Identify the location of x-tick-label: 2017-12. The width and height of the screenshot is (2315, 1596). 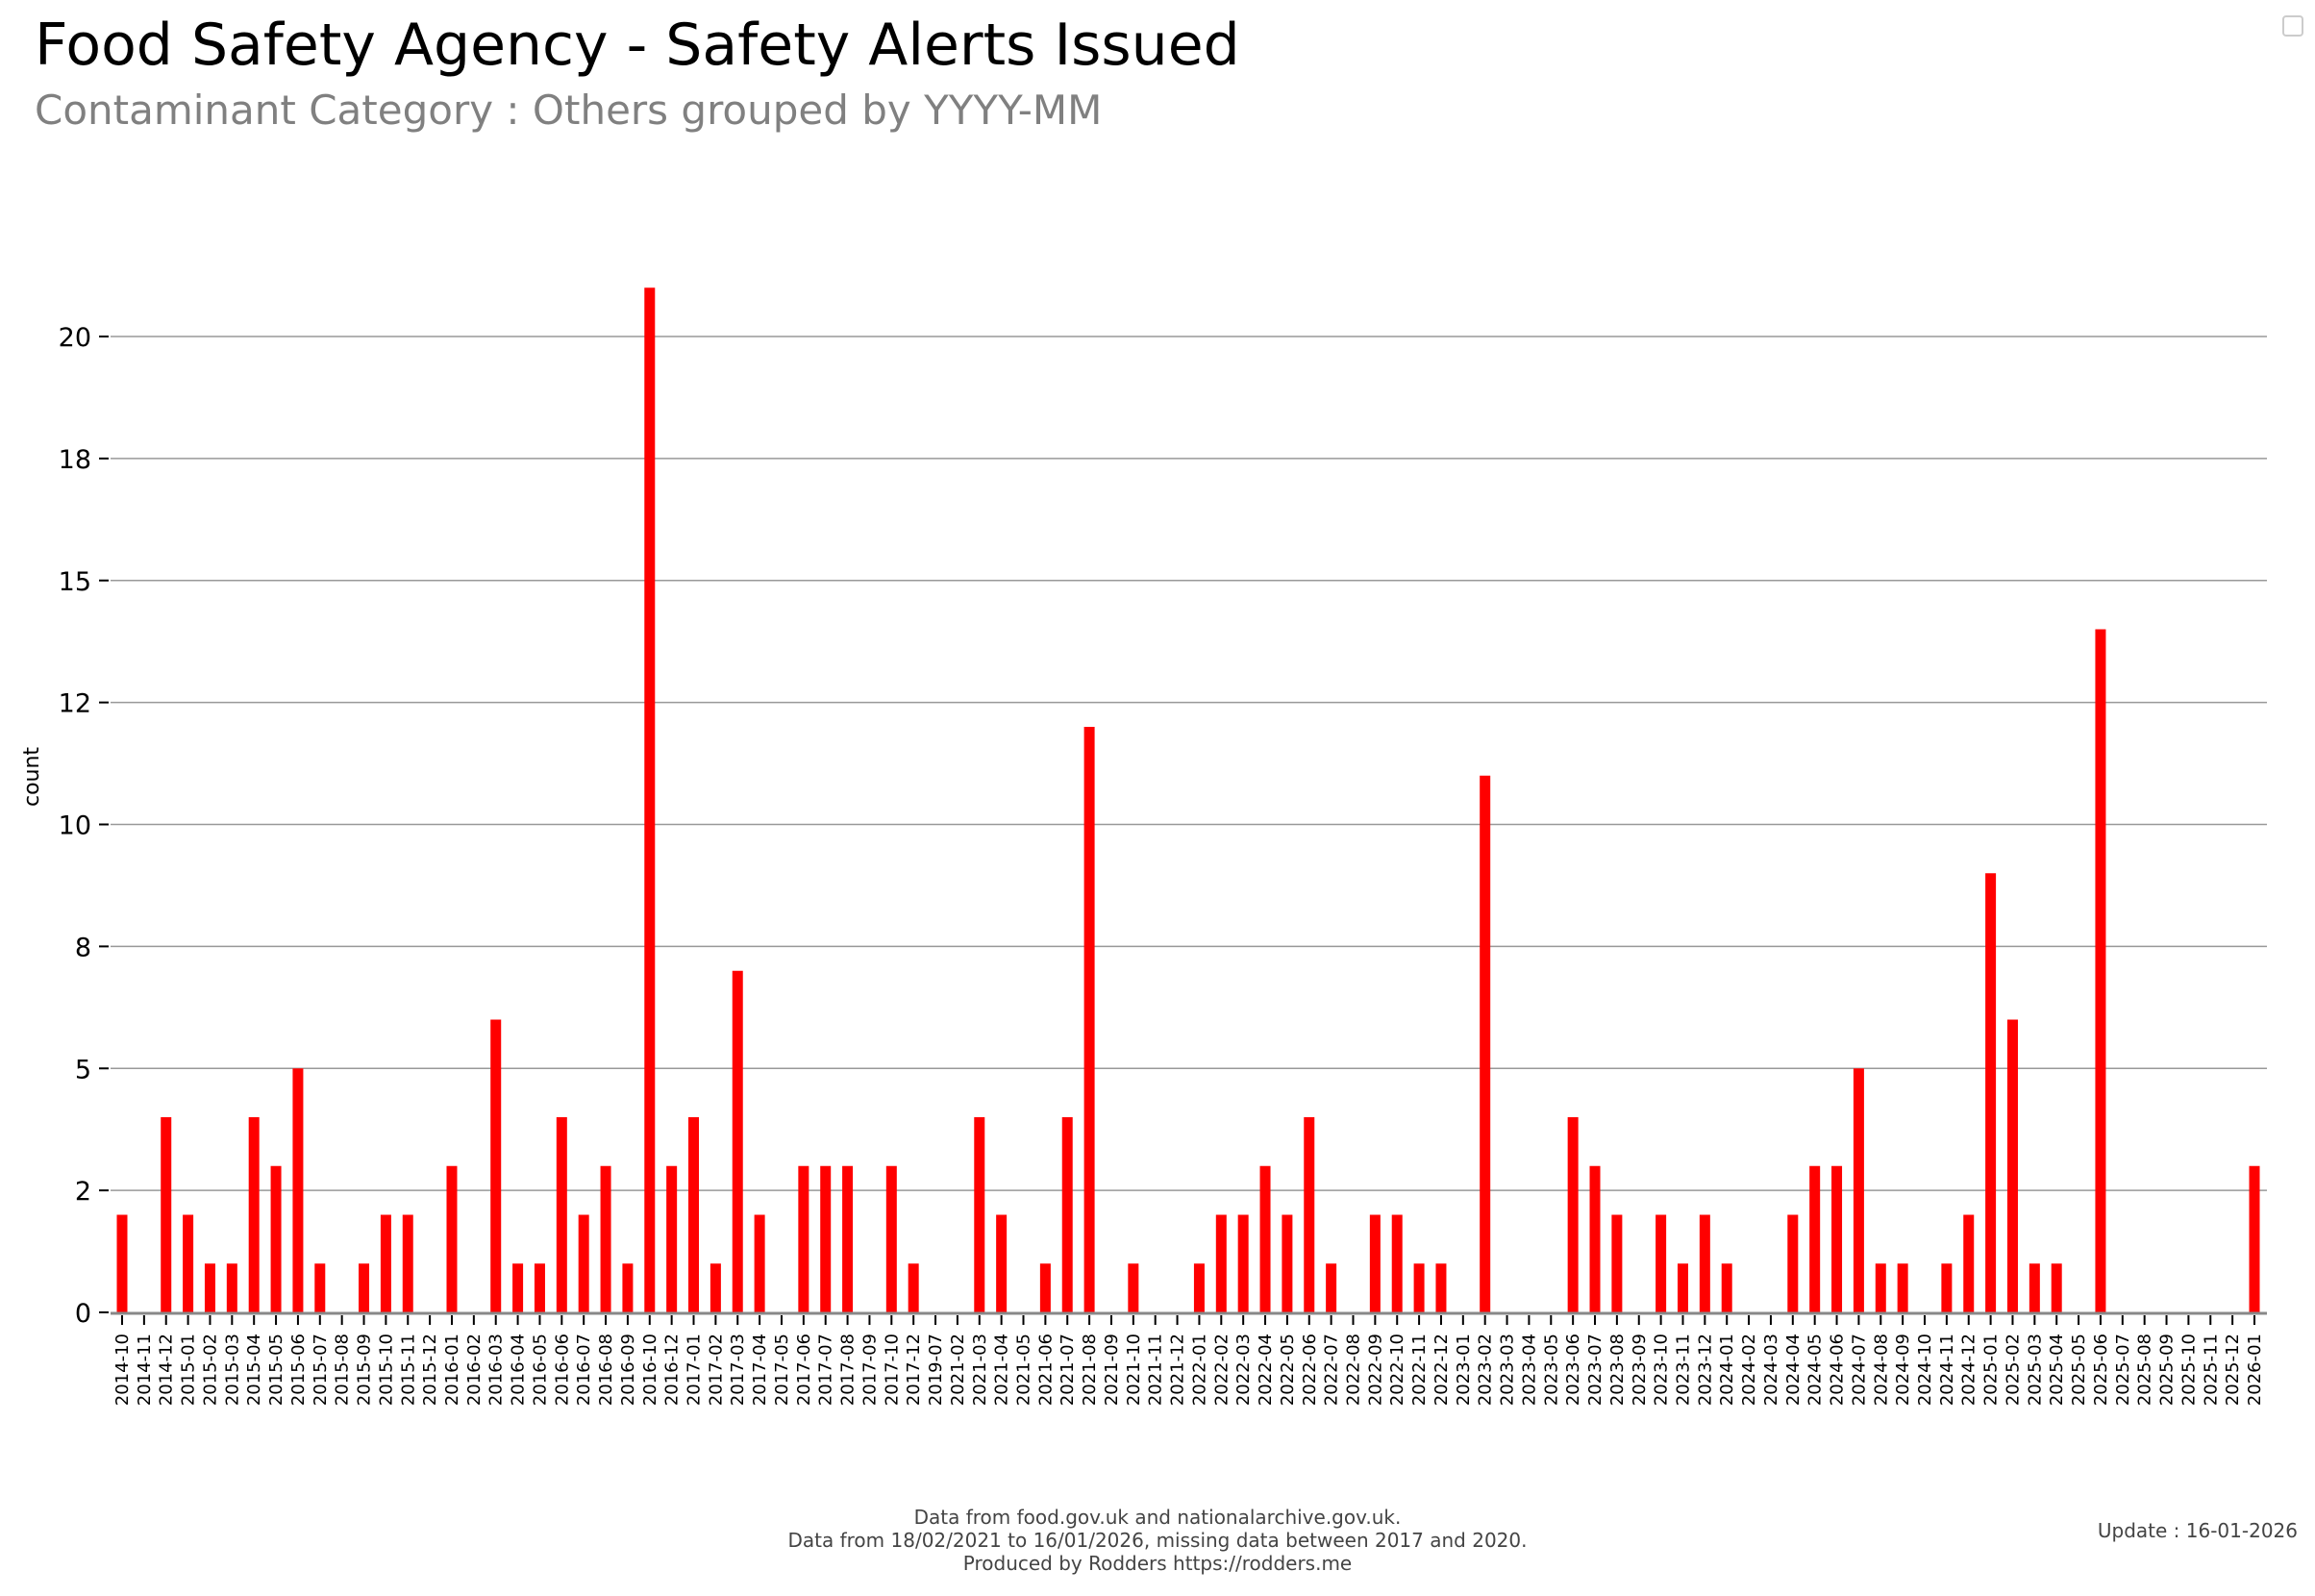
(914, 1370).